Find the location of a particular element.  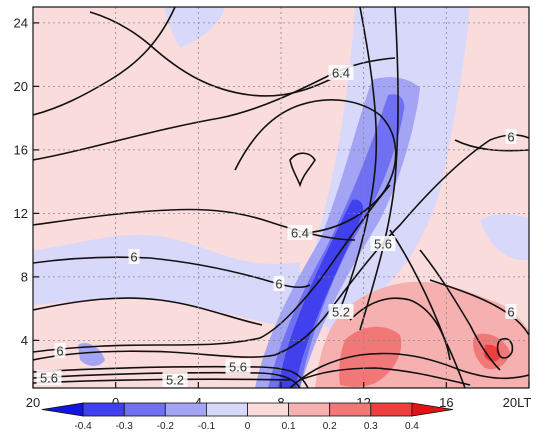

y-tick-label: 20 is located at coordinates (21, 86).